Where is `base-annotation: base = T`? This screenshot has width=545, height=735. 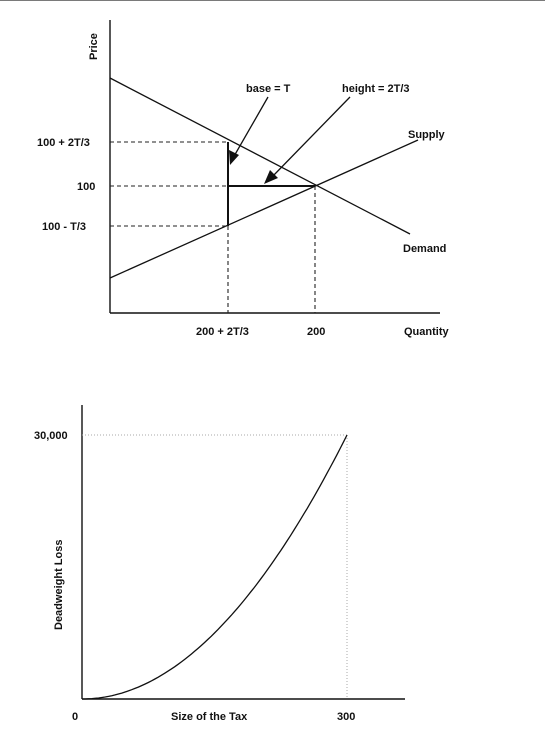 base-annotation: base = T is located at coordinates (268, 89).